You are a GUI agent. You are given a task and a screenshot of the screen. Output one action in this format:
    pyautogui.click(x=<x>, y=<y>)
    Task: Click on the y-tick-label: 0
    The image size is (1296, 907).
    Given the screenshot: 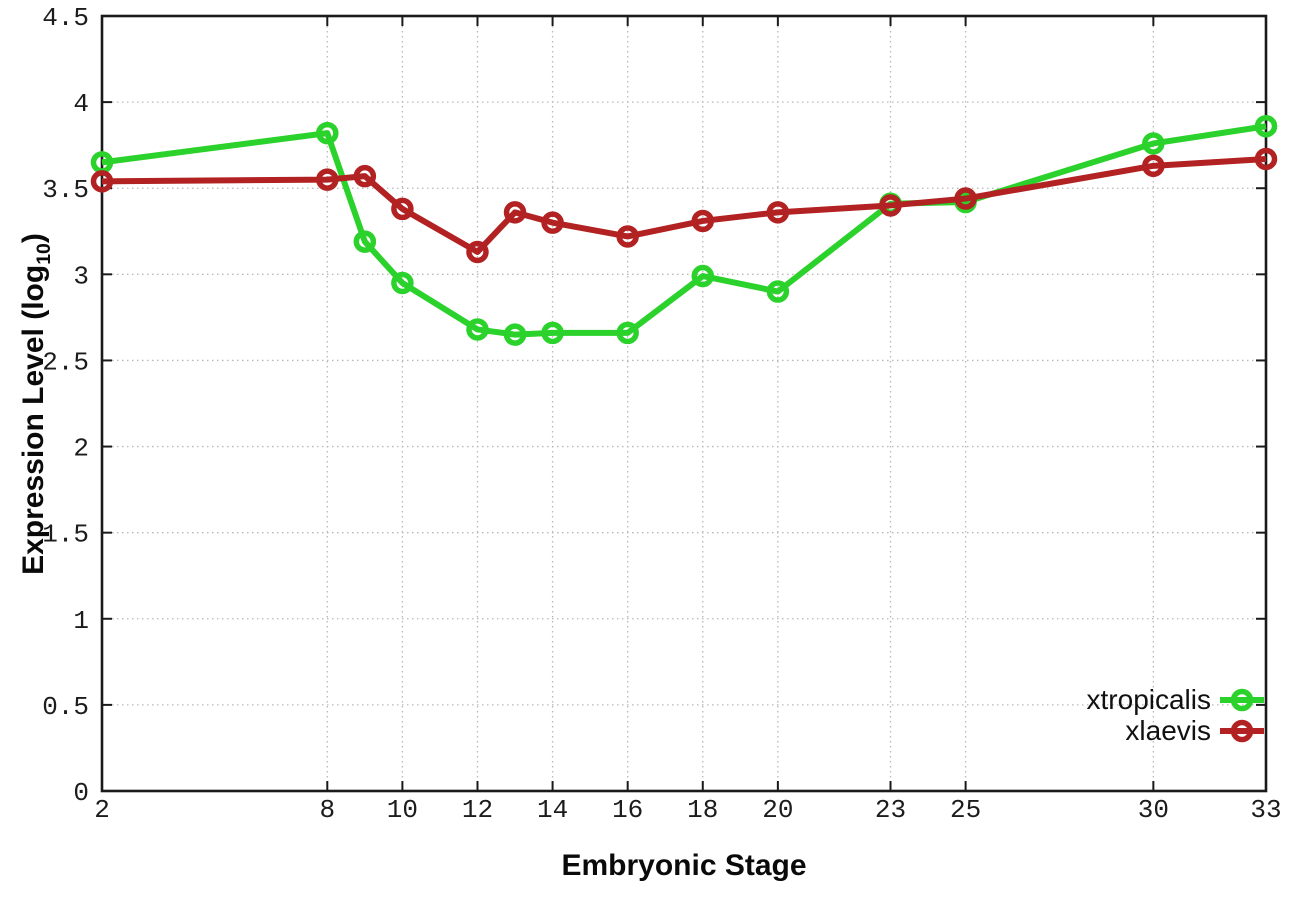 What is the action you would take?
    pyautogui.click(x=81, y=793)
    